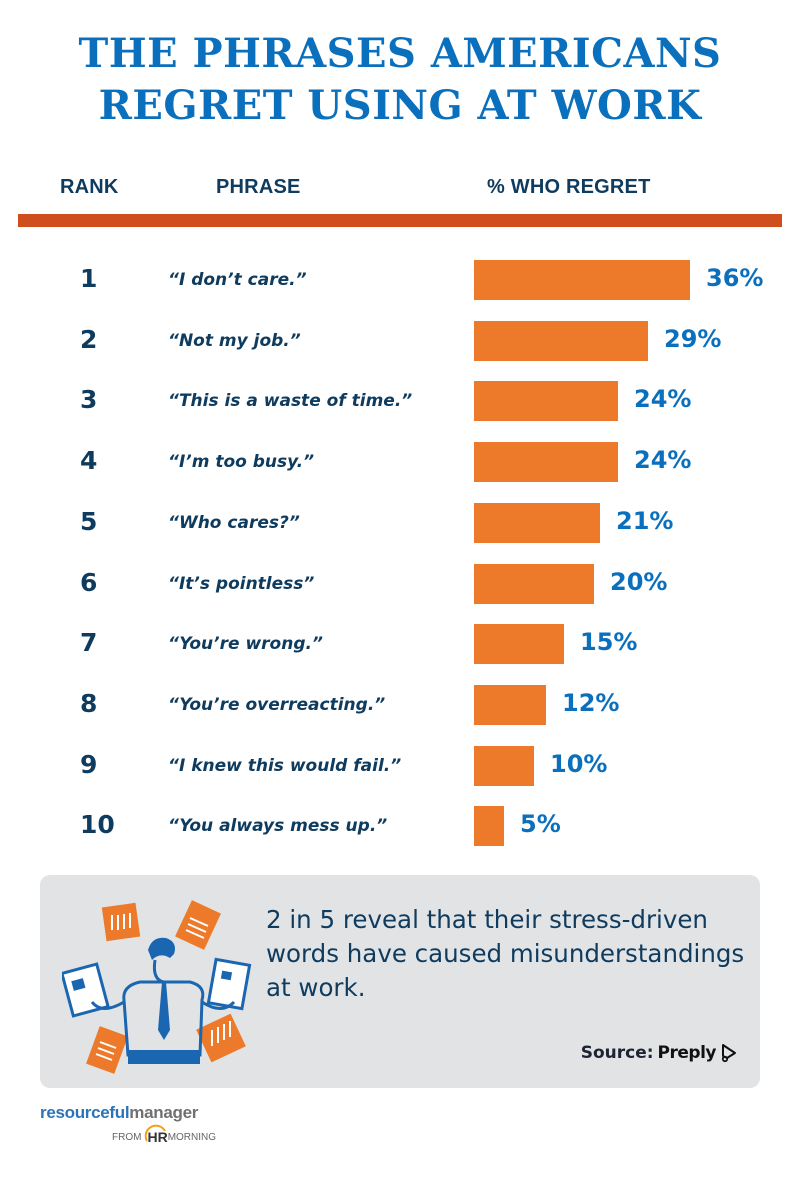 The image size is (800, 1180). I want to click on phrase-text: “It’s pointless”, so click(241, 583).